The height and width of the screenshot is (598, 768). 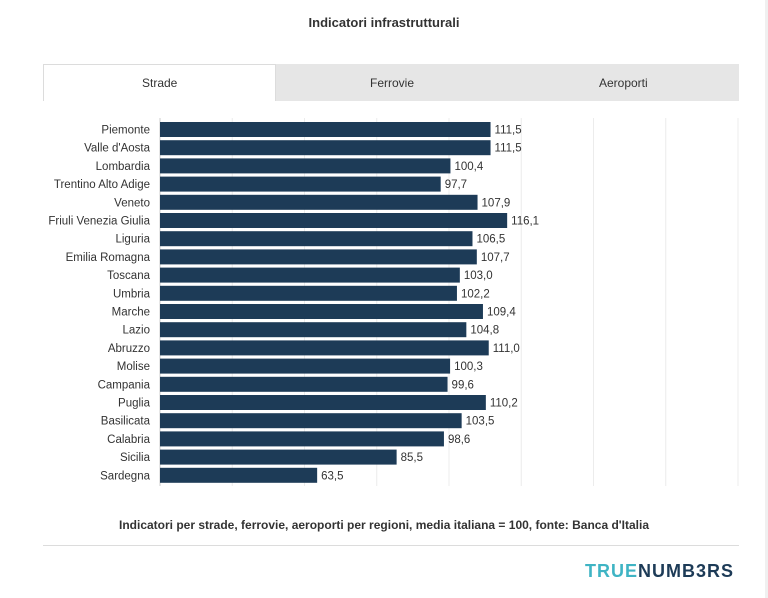 I want to click on value-label: 110,2, so click(x=504, y=404).